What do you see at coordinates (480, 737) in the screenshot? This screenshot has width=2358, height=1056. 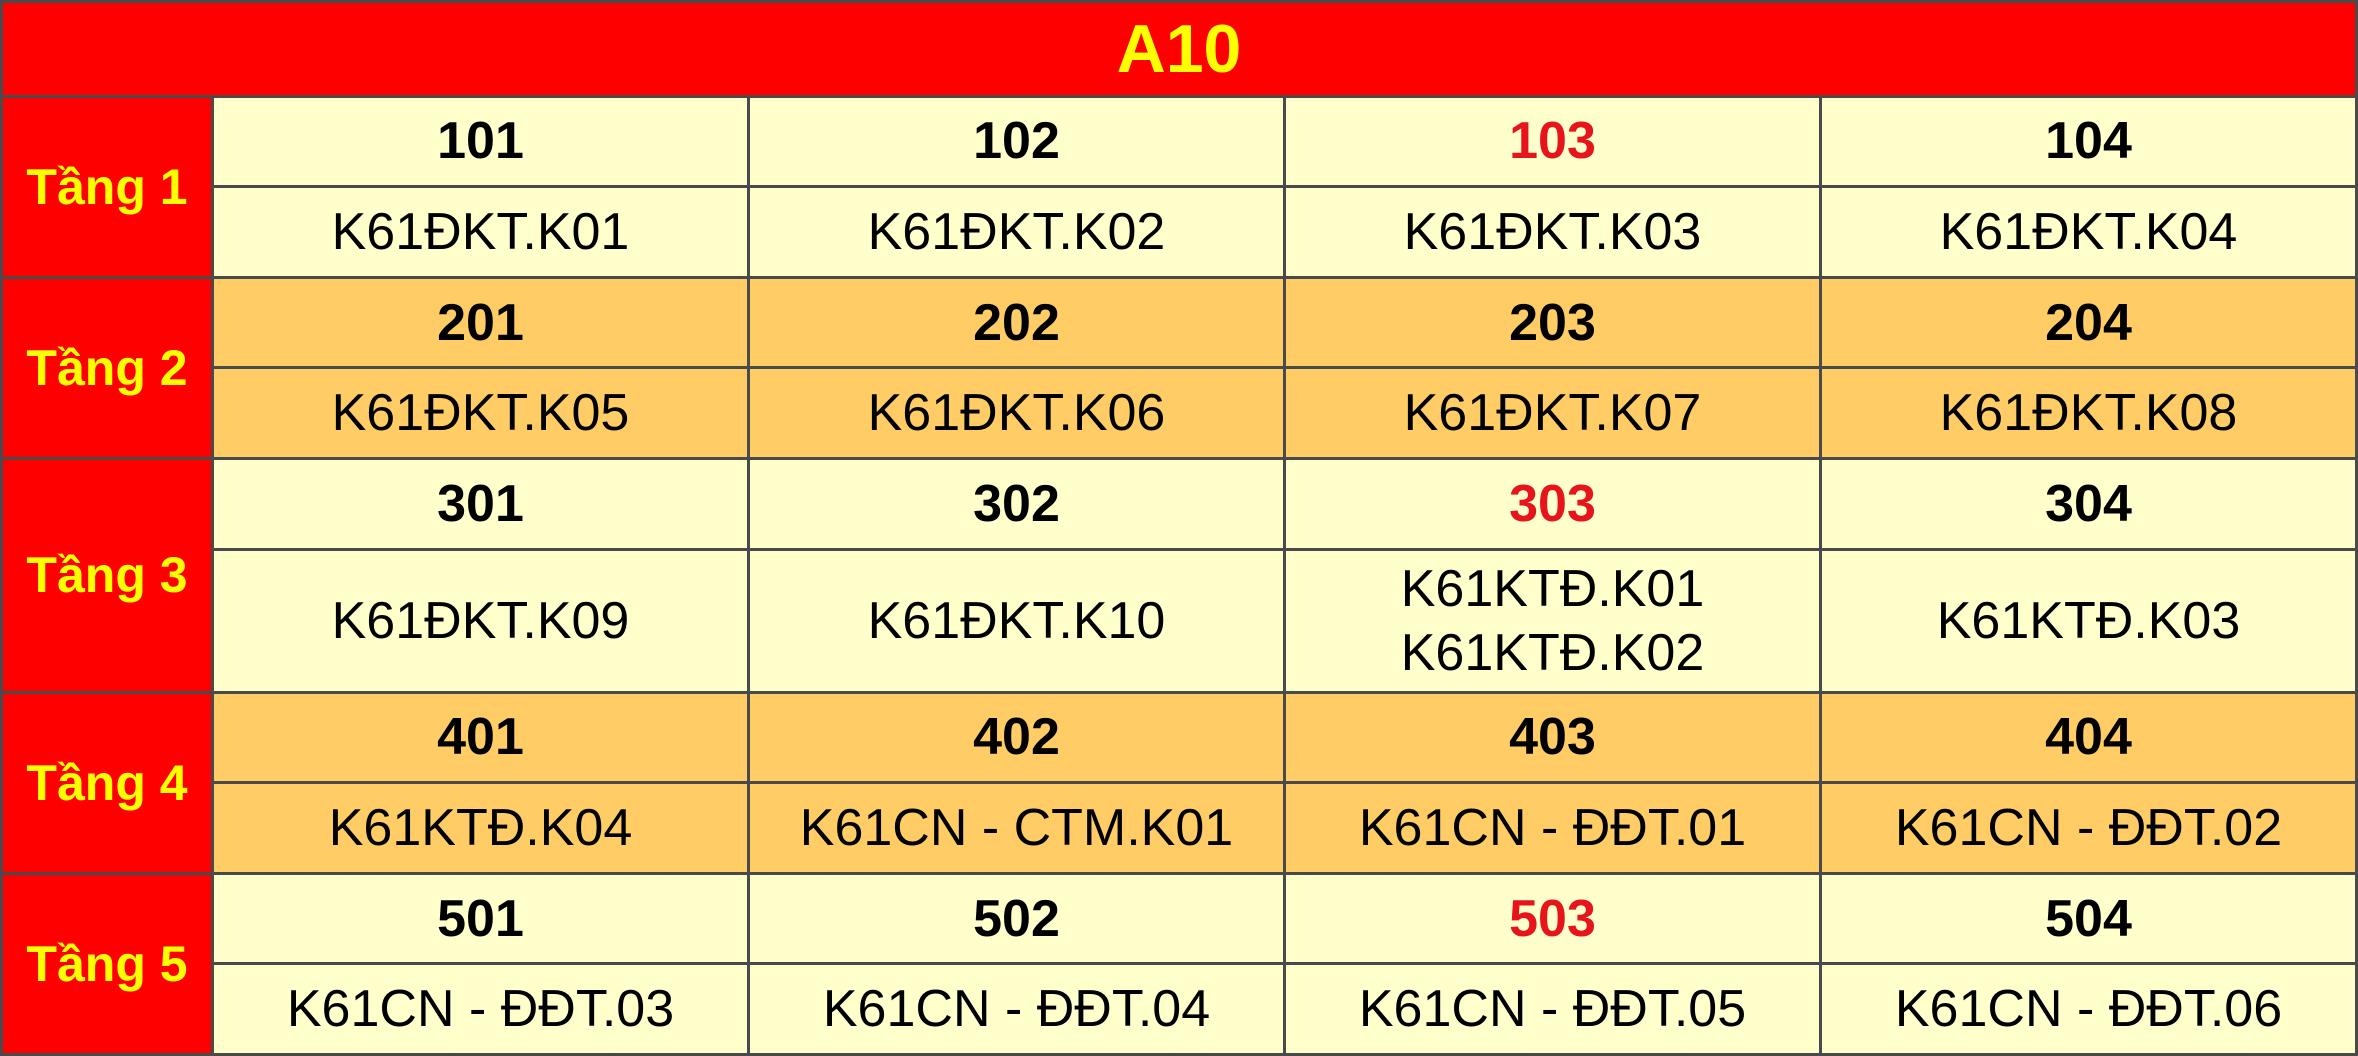 I see `room-number: 401` at bounding box center [480, 737].